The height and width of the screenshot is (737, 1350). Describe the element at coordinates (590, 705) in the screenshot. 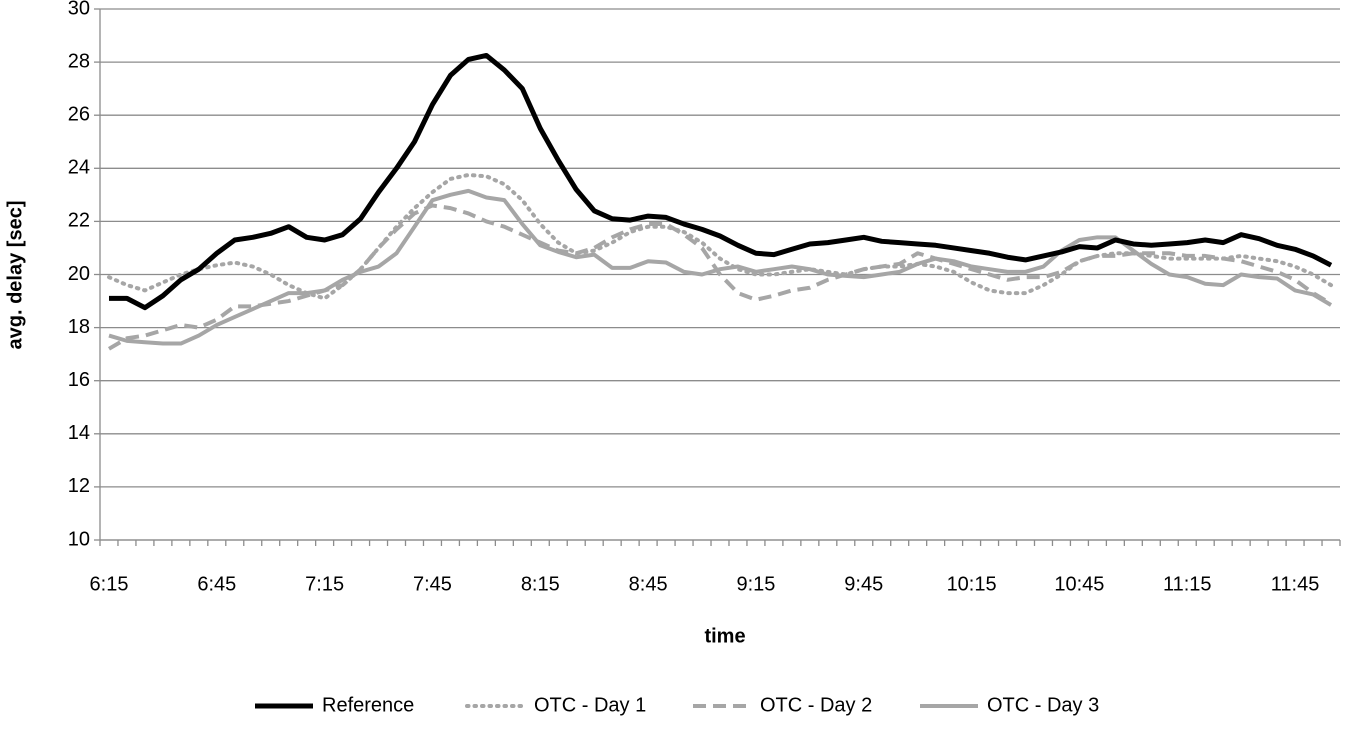

I see `legend-label: OTC - Day 1` at that location.